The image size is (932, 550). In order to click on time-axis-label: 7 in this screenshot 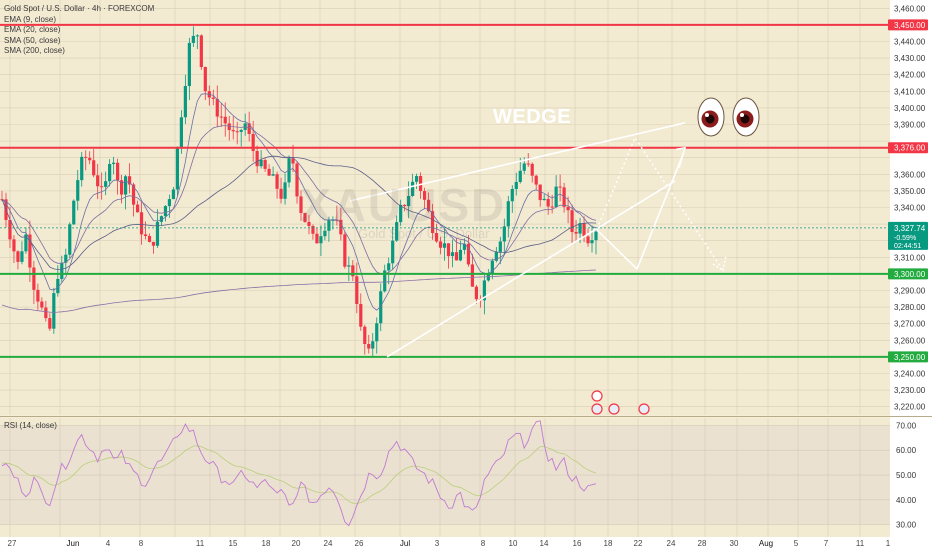, I will do `click(826, 543)`.